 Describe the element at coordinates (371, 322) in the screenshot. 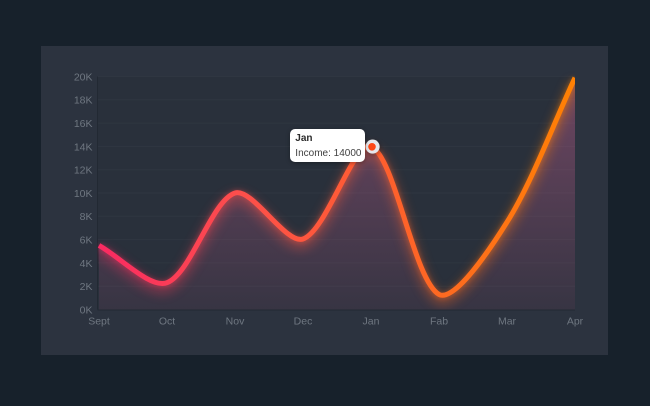

I see `svg-text: Jan` at that location.